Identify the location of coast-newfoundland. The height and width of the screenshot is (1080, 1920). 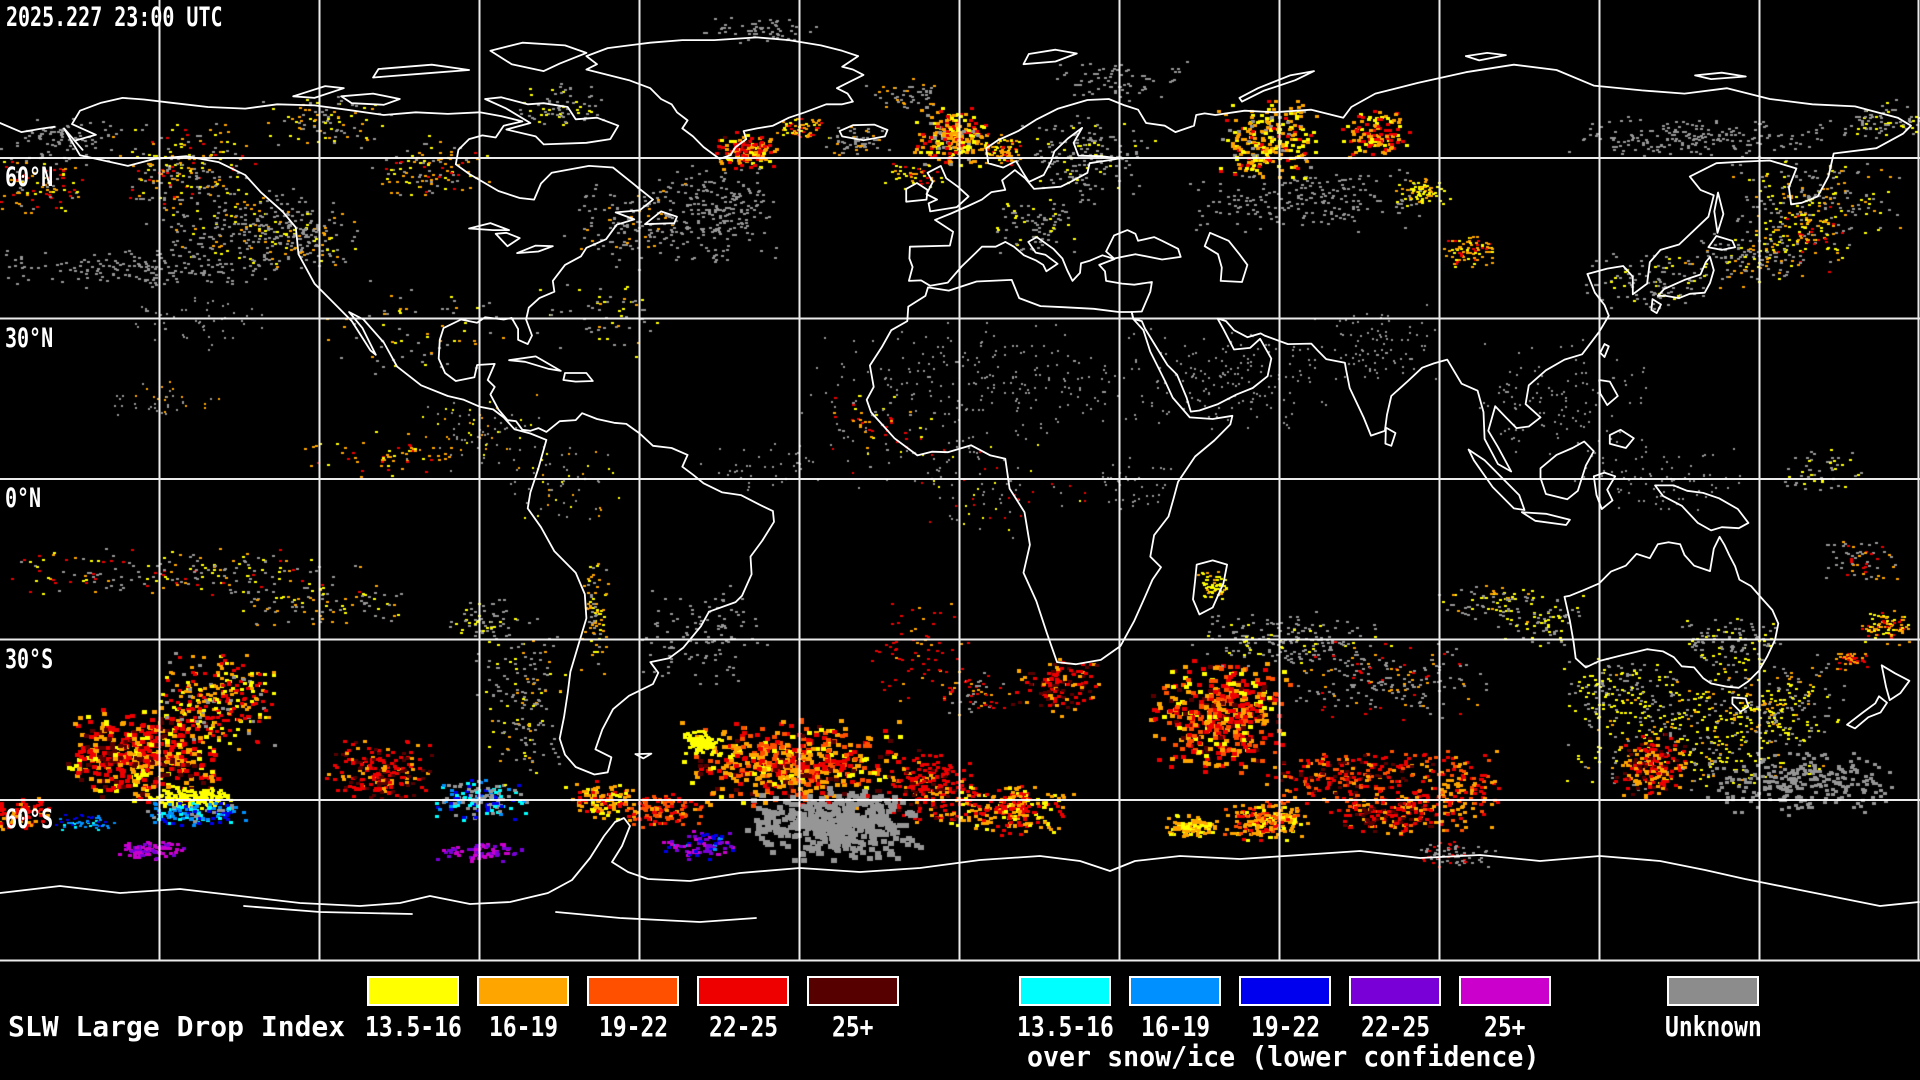
(661, 218).